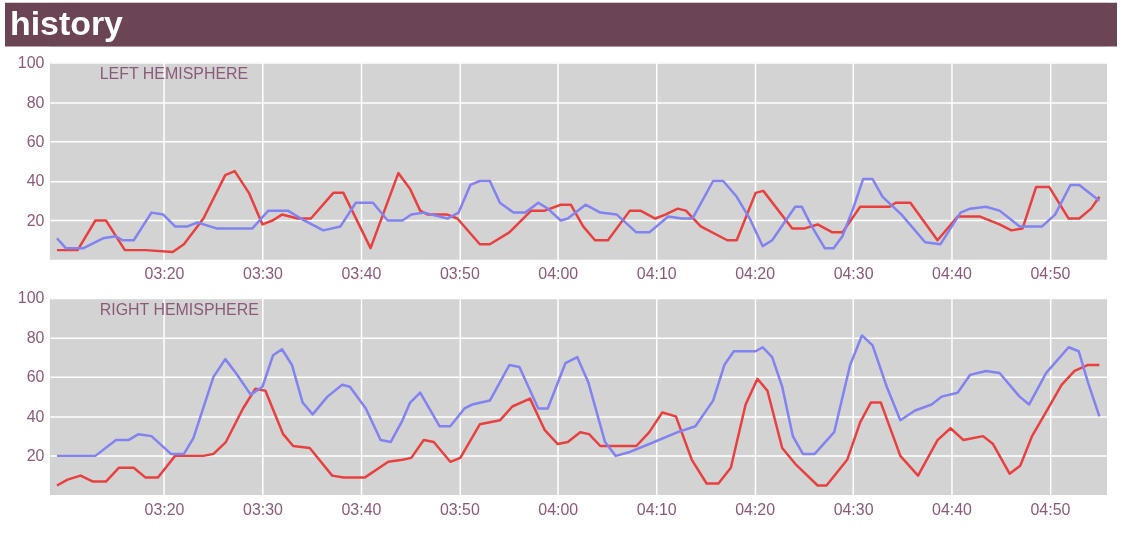 This screenshot has width=1122, height=539. I want to click on chart-title: history, so click(66, 22).